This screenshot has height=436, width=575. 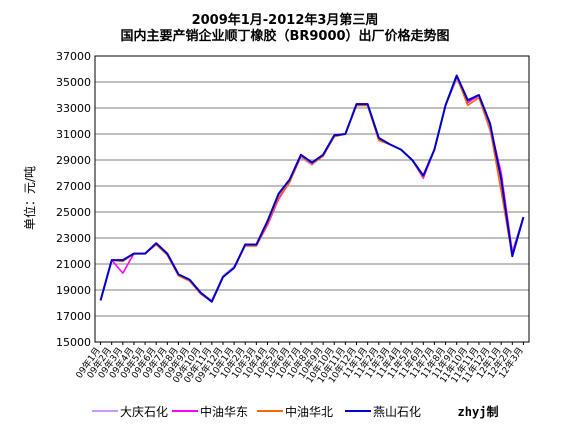 I want to click on y-tick-label: 27000, so click(x=73, y=186).